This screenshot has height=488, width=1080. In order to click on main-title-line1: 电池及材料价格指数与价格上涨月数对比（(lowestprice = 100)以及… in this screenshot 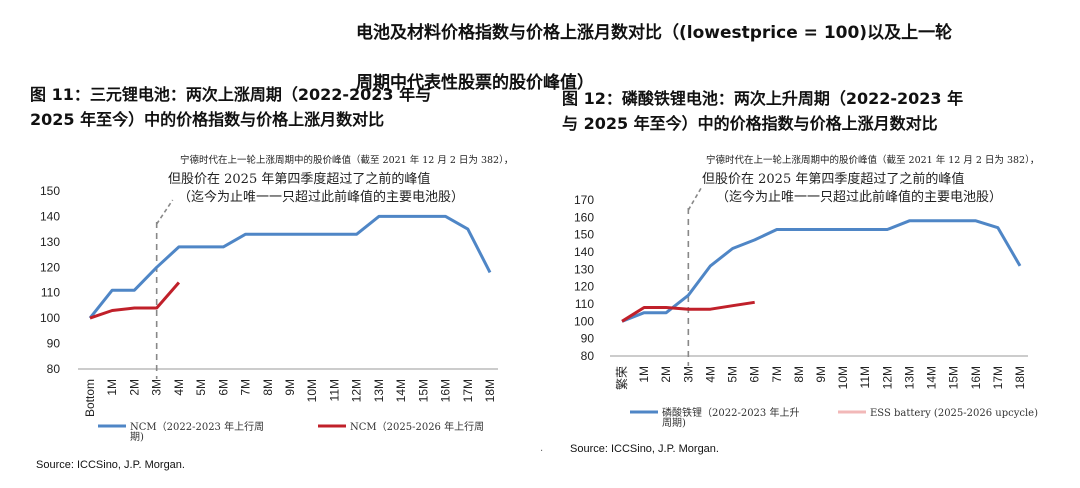, I will do `click(654, 33)`.